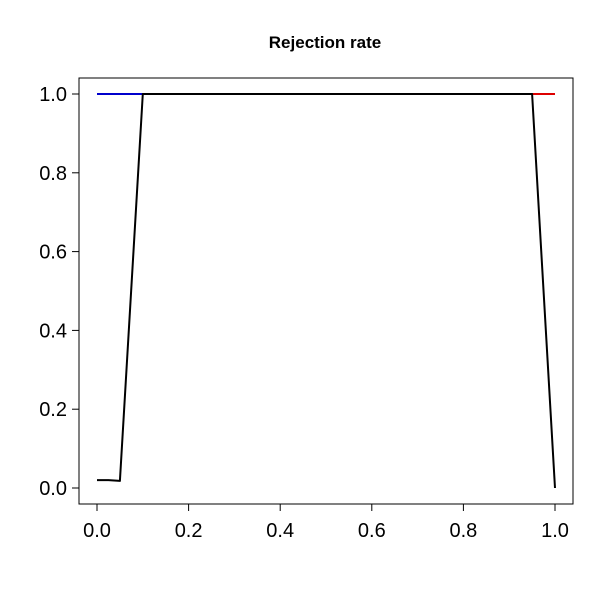 The height and width of the screenshot is (602, 614). Describe the element at coordinates (555, 531) in the screenshot. I see `x-tick-label: 1.0` at that location.